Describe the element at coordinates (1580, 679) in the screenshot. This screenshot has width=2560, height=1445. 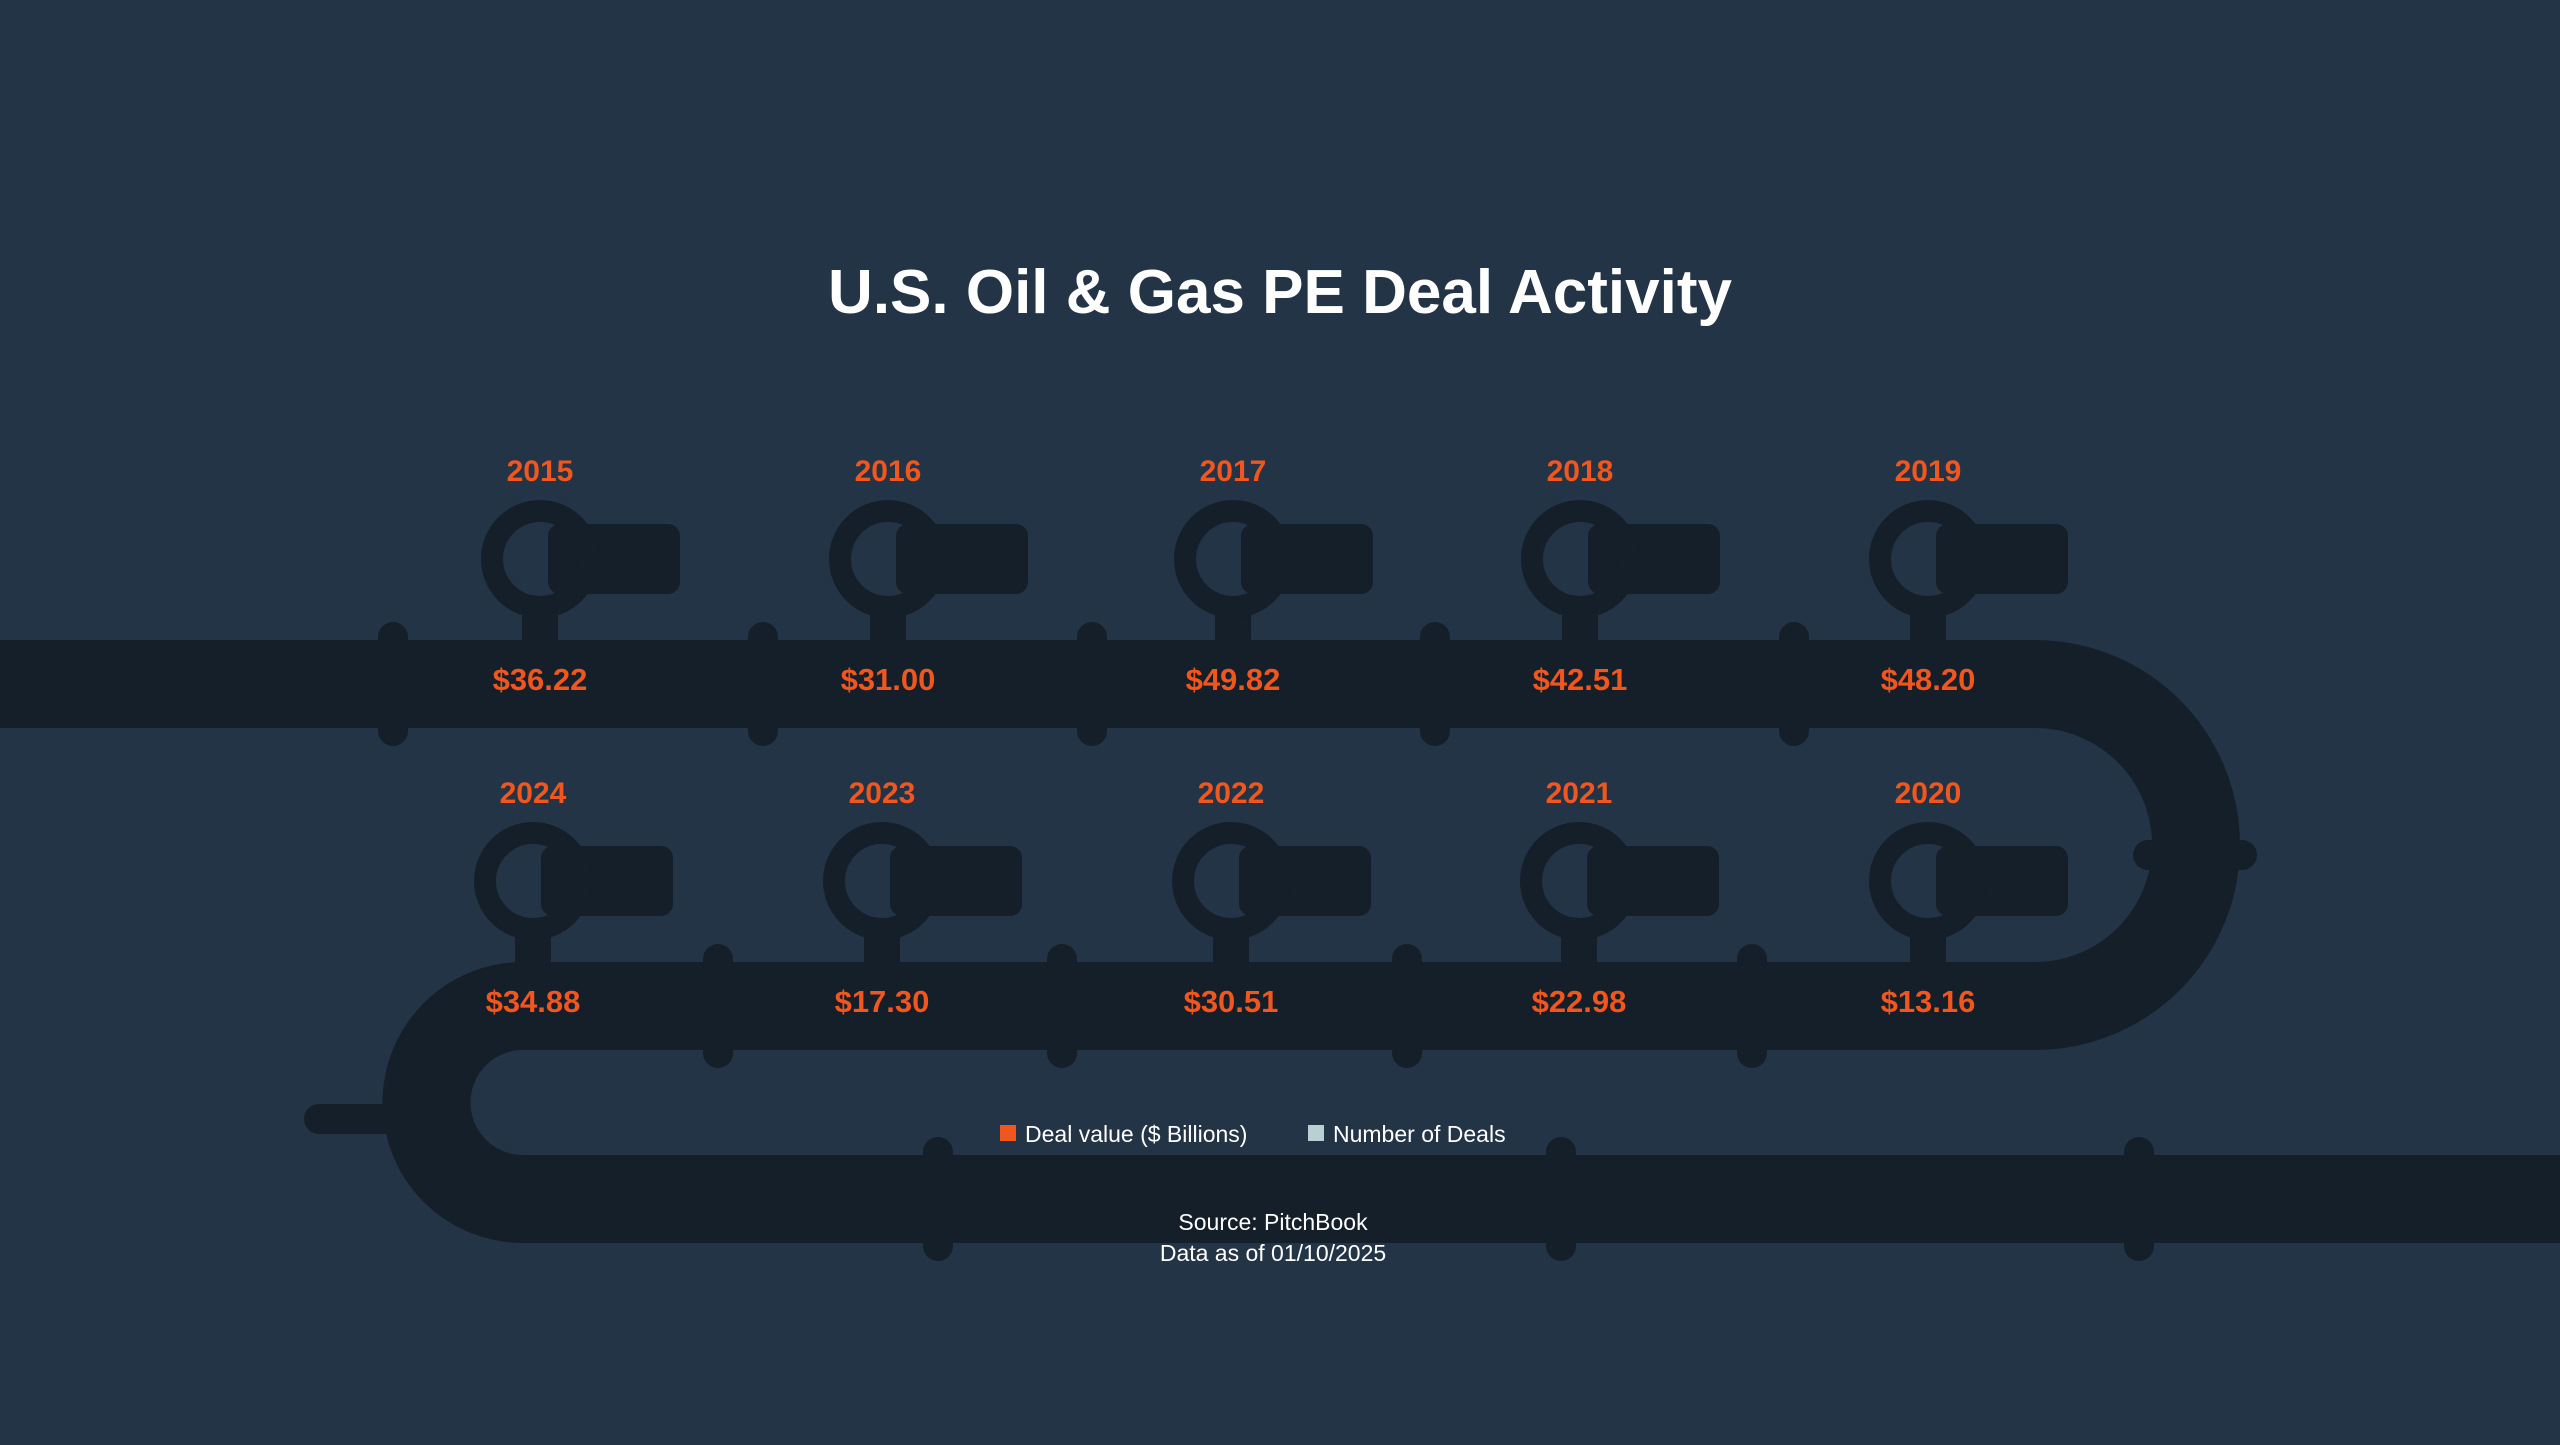
I see `value-label: $42.51` at that location.